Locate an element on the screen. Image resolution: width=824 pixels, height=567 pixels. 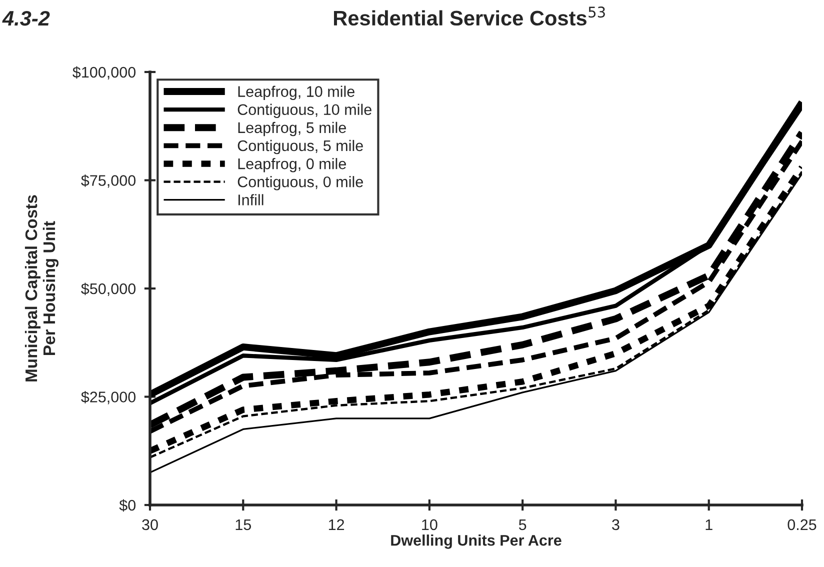
legend-label: Contiguous, 0 mile is located at coordinates (300, 183).